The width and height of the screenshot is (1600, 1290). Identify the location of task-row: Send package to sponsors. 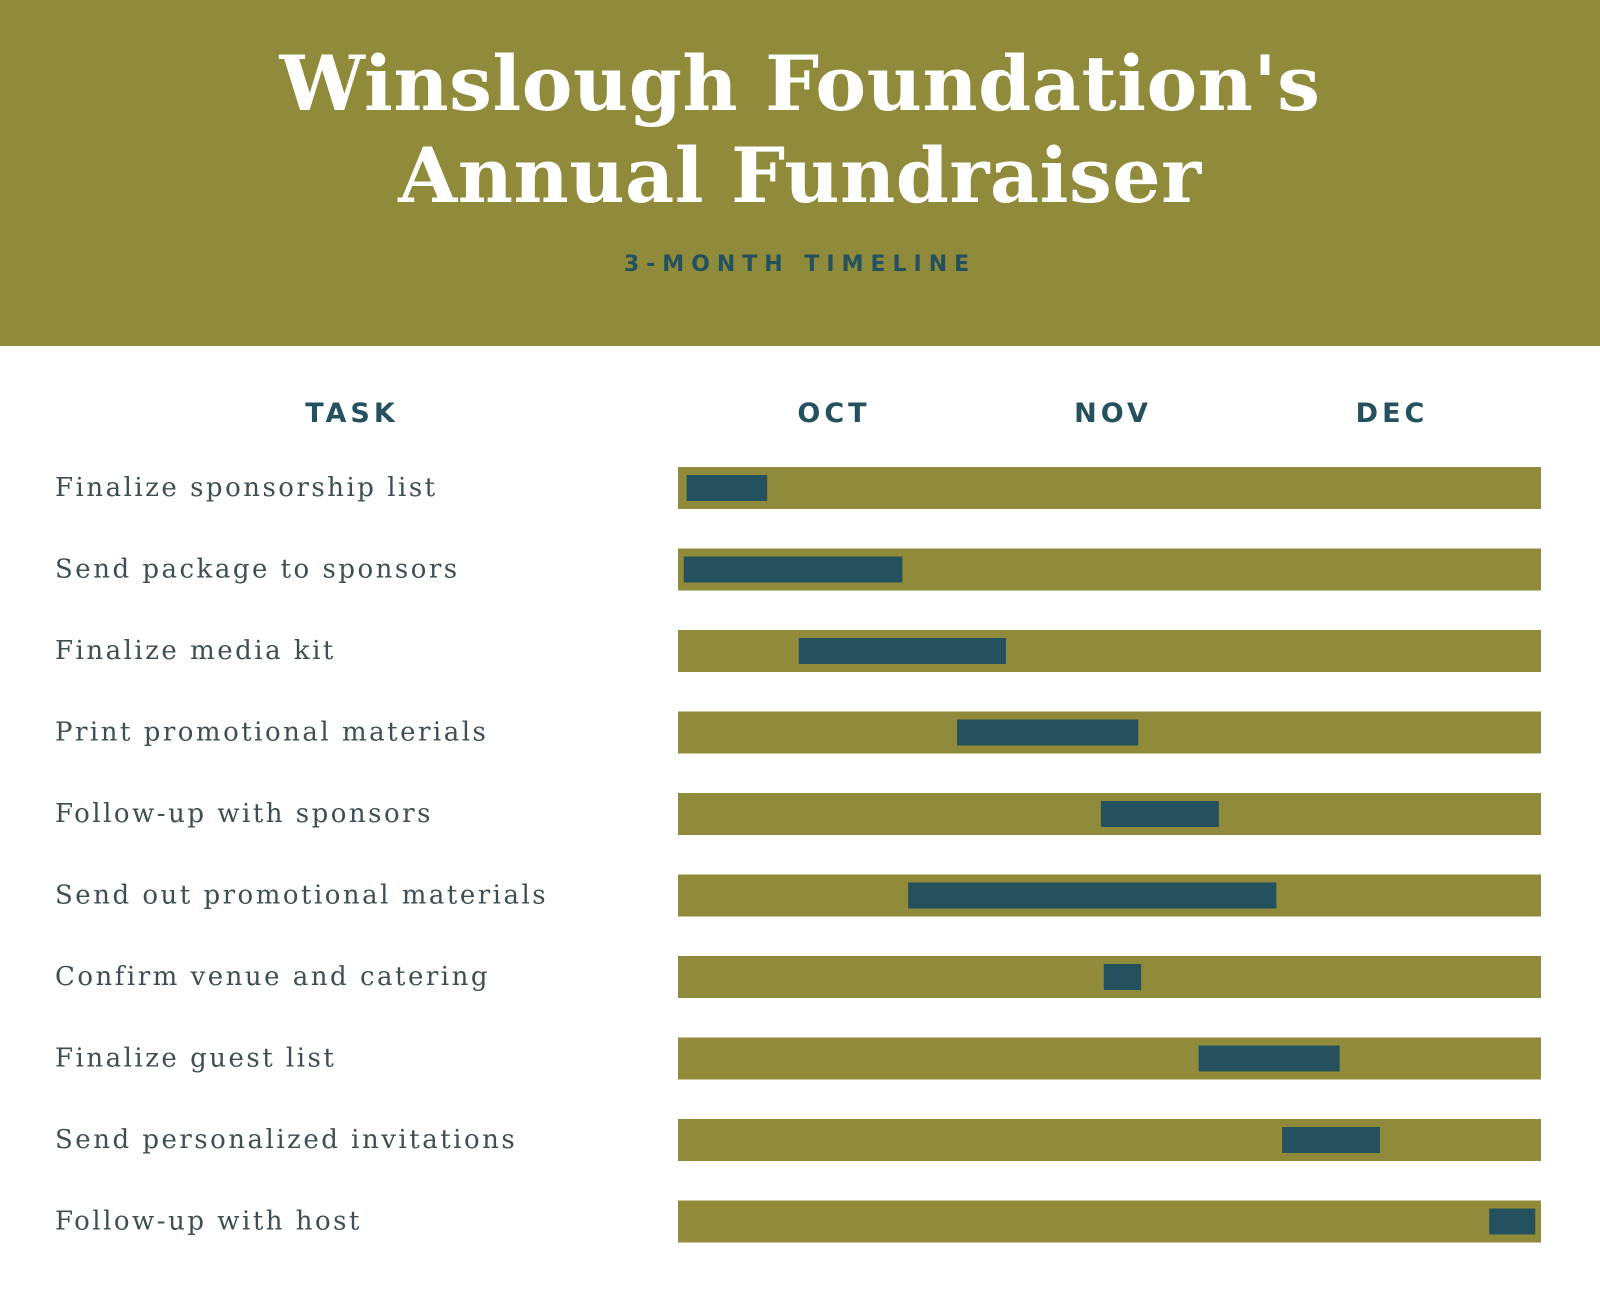
(798, 569).